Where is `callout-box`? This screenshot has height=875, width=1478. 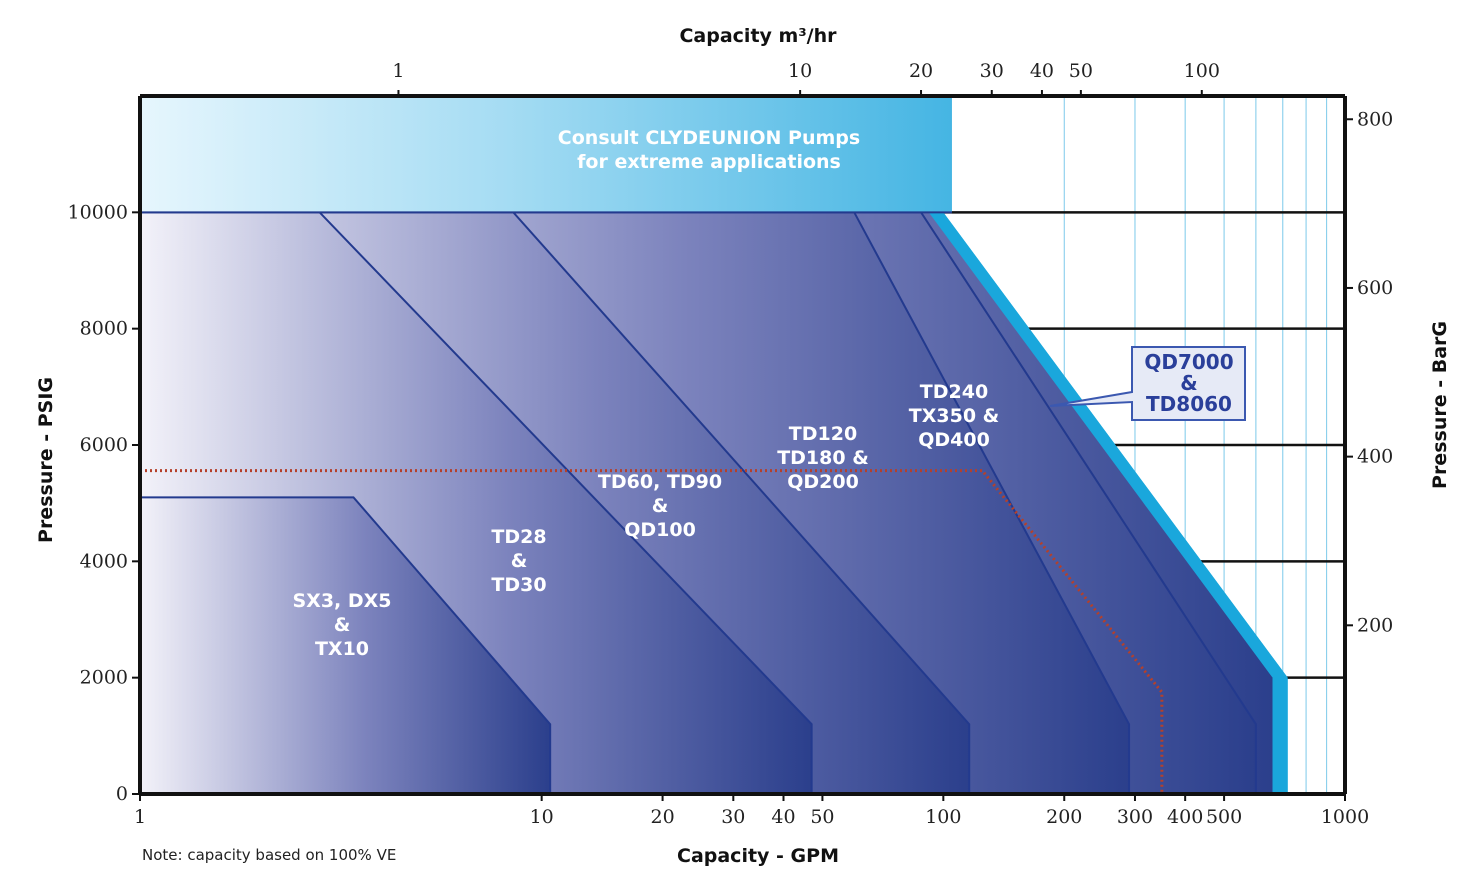
callout-box is located at coordinates (1147, 383).